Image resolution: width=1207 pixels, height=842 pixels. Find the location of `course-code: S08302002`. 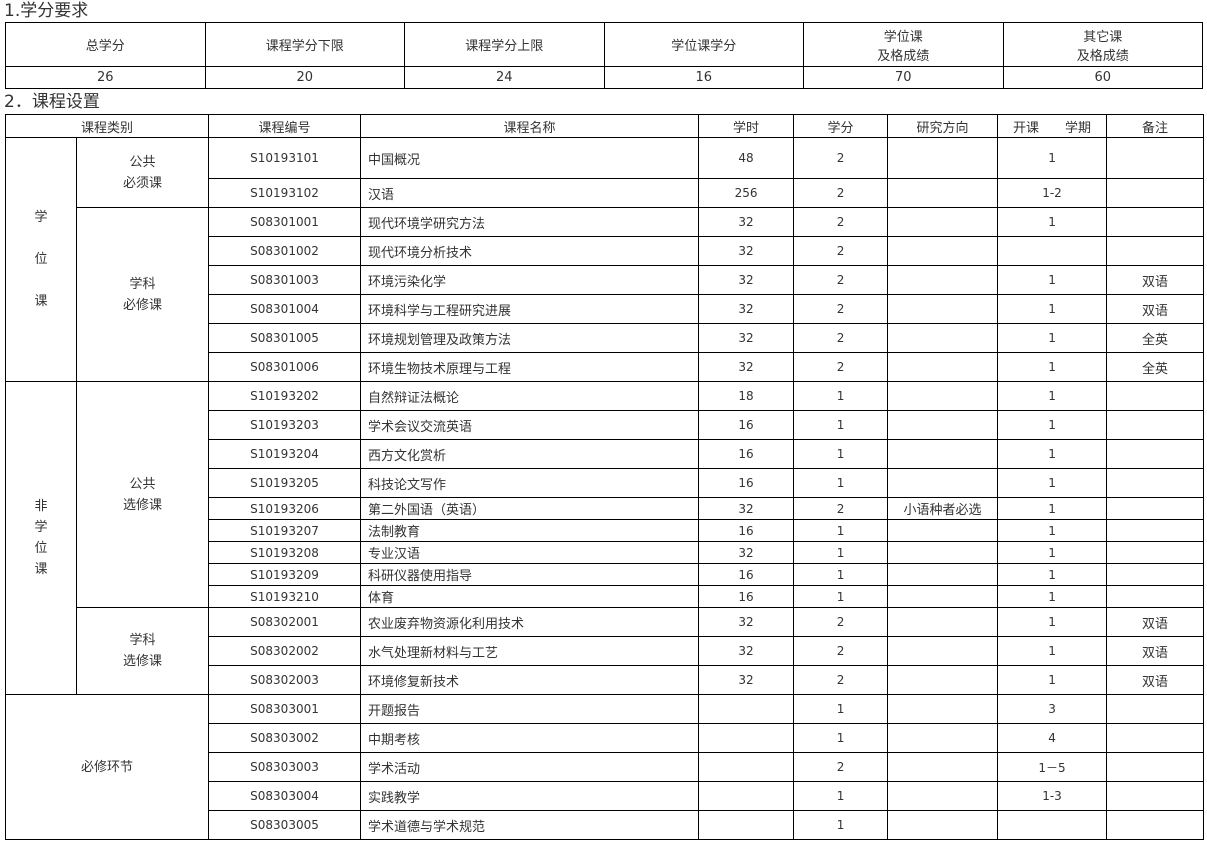

course-code: S08302002 is located at coordinates (285, 651).